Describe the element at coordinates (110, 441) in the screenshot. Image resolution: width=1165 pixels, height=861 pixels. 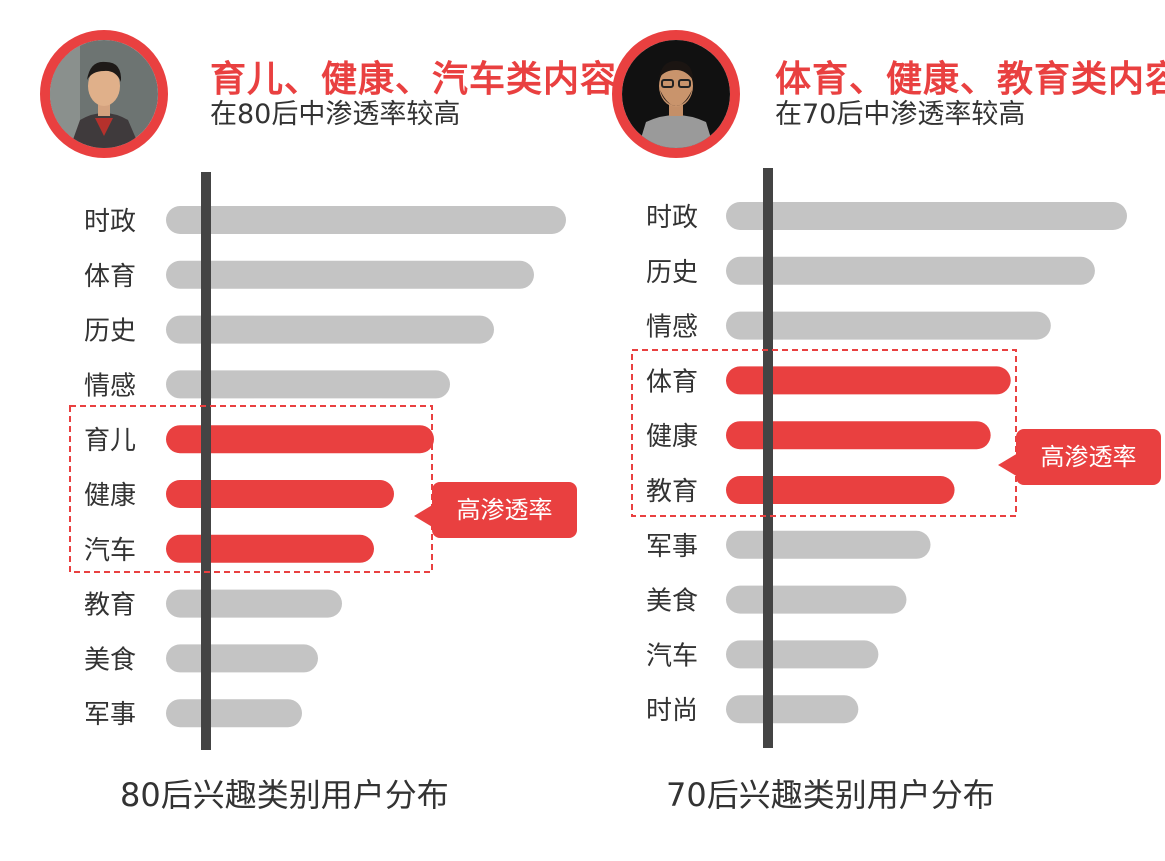
I see `category-label: 育儿` at that location.